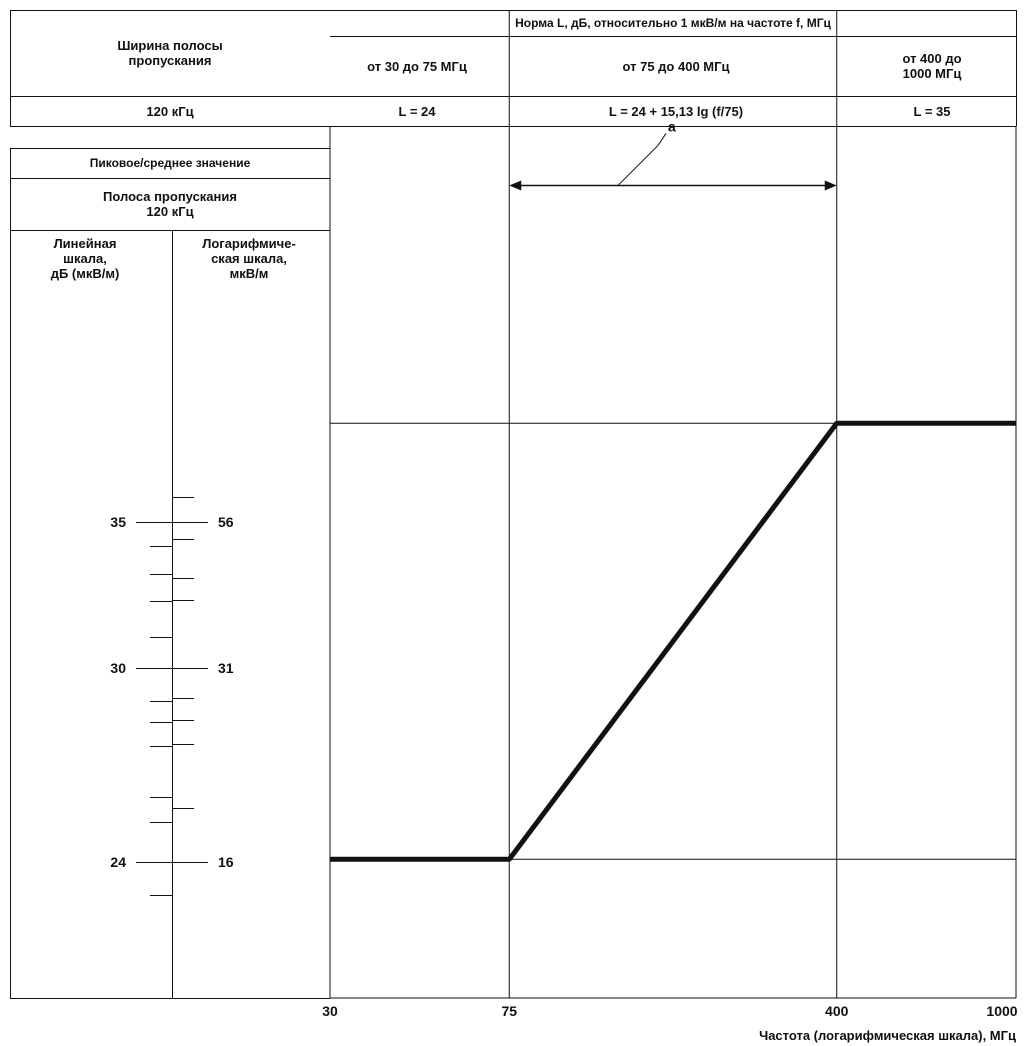  What do you see at coordinates (170, 204) in the screenshot?
I see `bandwidth-label: Полоса пропускания 120 кГц` at bounding box center [170, 204].